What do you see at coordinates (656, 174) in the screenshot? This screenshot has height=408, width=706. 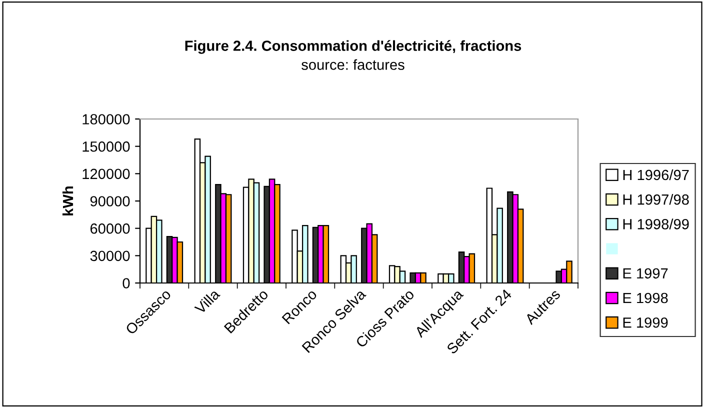 I see `legend-label: H 1996/97` at bounding box center [656, 174].